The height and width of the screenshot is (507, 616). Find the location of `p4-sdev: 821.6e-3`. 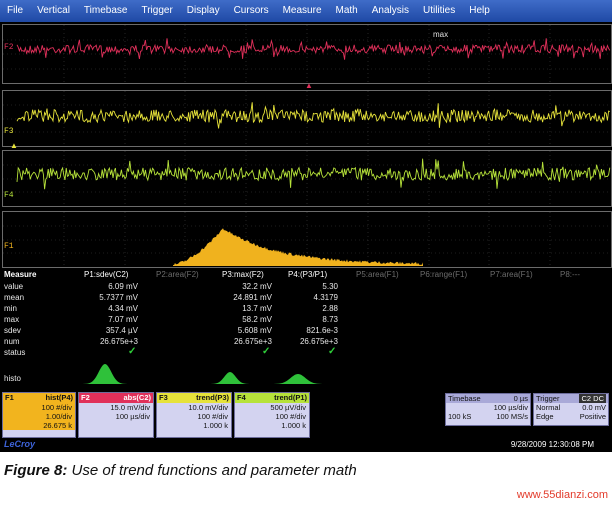

p4-sdev: 821.6e-3 is located at coordinates (322, 330).